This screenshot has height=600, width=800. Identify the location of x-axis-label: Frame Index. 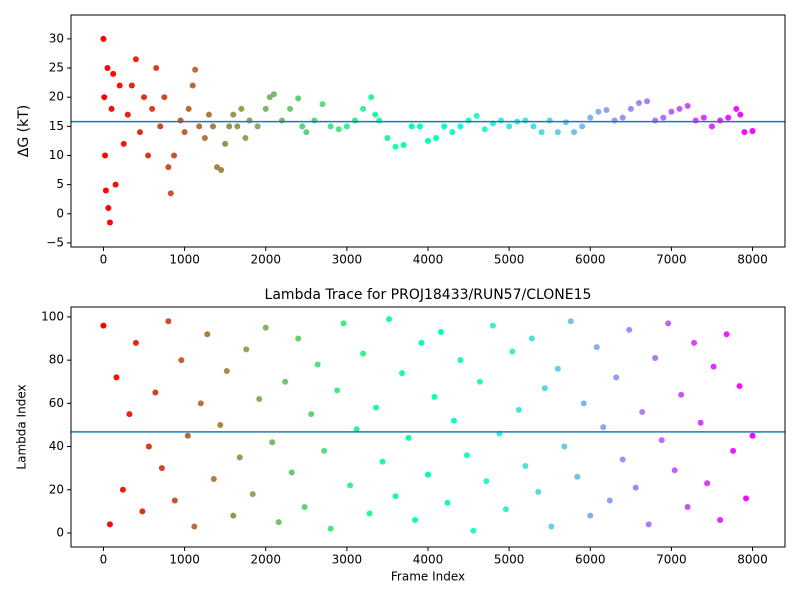
(428, 577).